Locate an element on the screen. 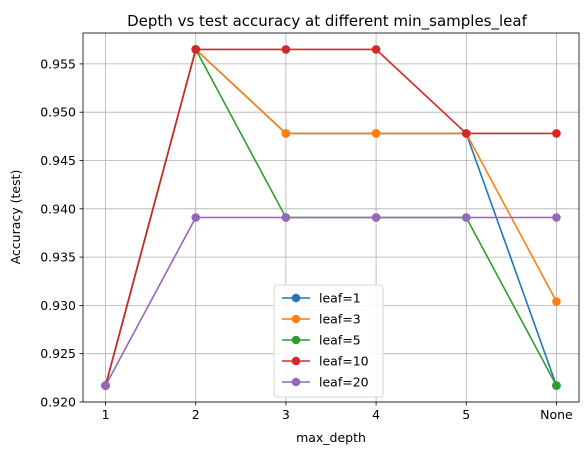 Image resolution: width=584 pixels, height=455 pixels. x-tick-label: 4 is located at coordinates (376, 414).